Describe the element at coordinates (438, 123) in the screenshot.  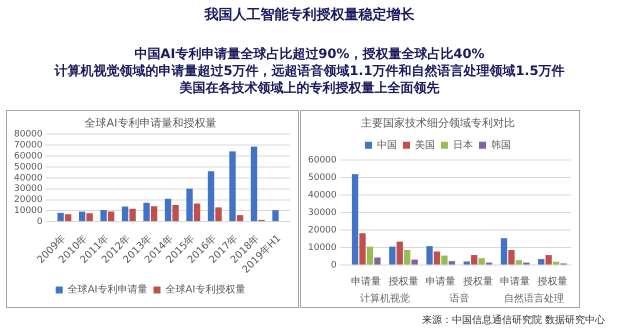
I see `chart-title: 主要国家技术细分领域专利对比` at that location.